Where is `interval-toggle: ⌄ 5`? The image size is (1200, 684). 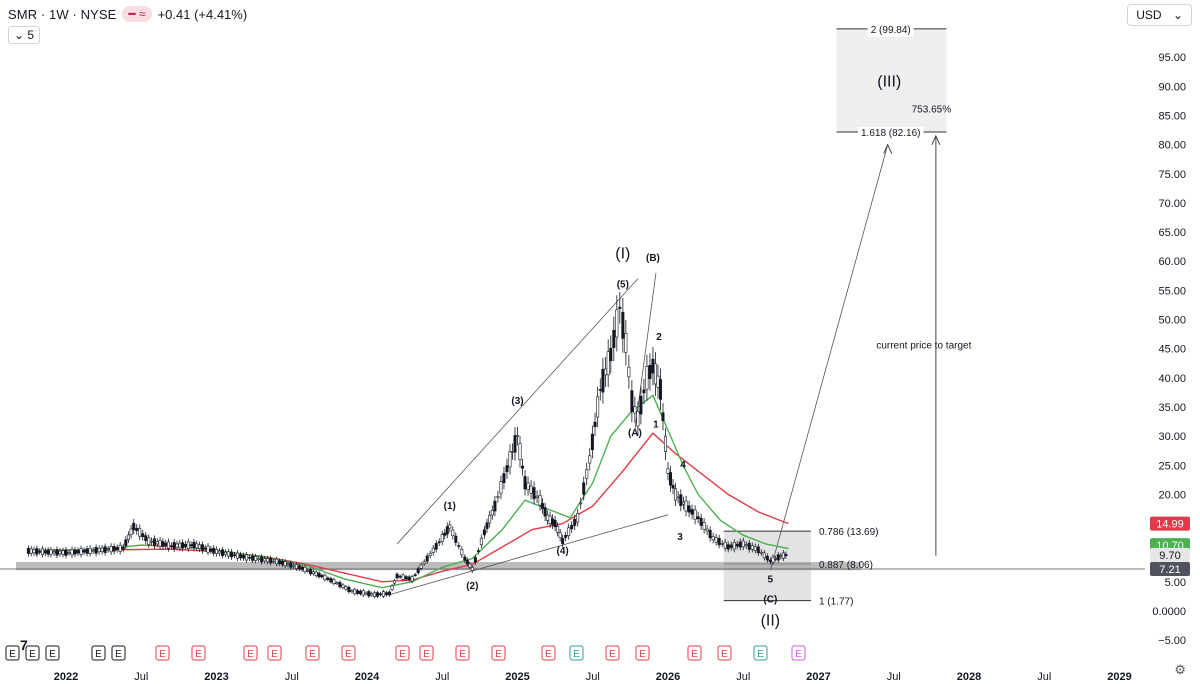
interval-toggle: ⌄ 5 is located at coordinates (24, 35).